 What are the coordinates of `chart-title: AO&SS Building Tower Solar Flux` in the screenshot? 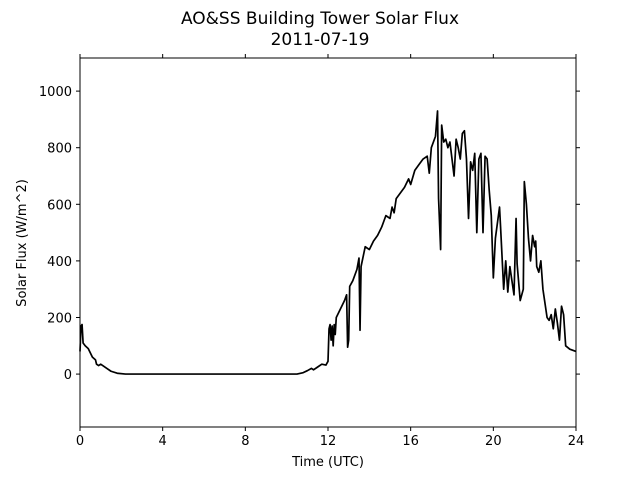 It's located at (320, 19).